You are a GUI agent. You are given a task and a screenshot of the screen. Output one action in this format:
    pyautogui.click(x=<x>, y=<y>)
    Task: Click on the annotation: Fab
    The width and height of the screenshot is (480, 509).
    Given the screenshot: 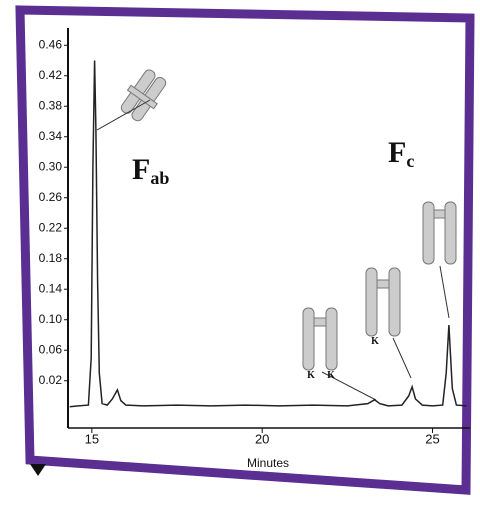 What is the action you would take?
    pyautogui.click(x=150, y=170)
    